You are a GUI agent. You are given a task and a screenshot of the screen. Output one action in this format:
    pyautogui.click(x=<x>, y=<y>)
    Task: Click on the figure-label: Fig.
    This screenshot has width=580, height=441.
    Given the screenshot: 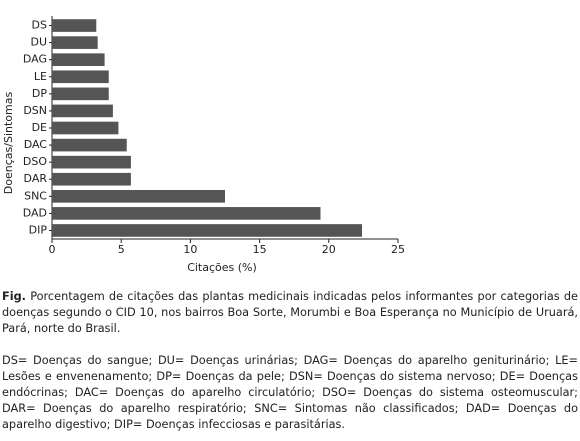 What is the action you would take?
    pyautogui.click(x=14, y=296)
    